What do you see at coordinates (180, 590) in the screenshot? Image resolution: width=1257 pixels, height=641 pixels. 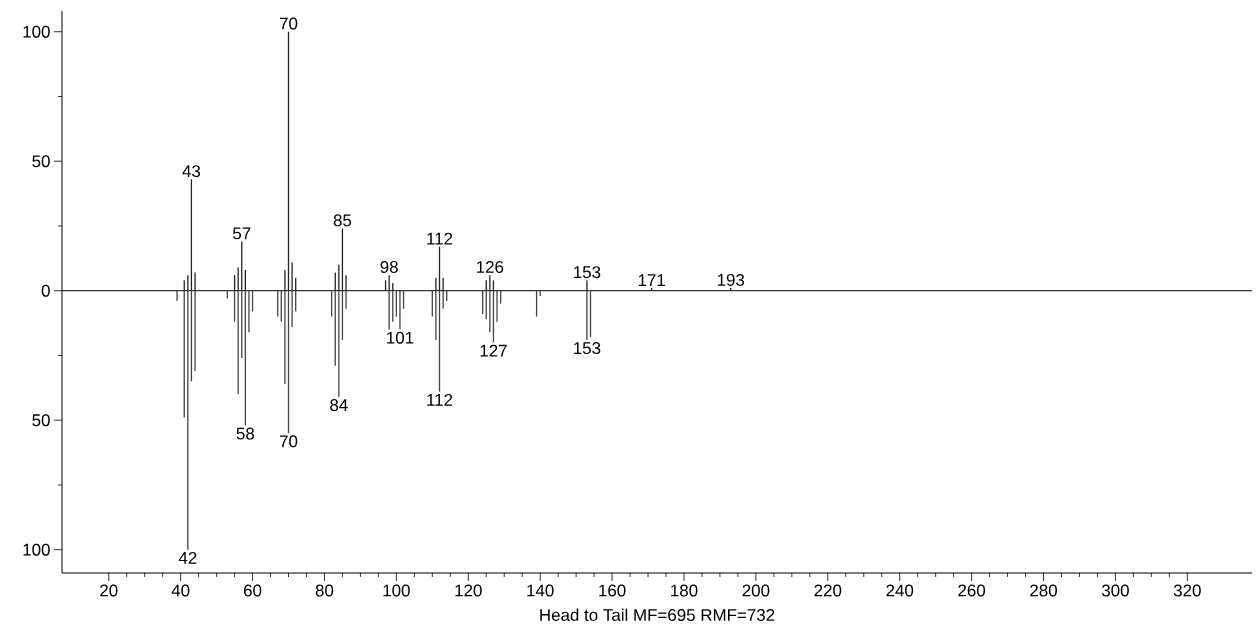 I see `x-tick-label: 40` at bounding box center [180, 590].